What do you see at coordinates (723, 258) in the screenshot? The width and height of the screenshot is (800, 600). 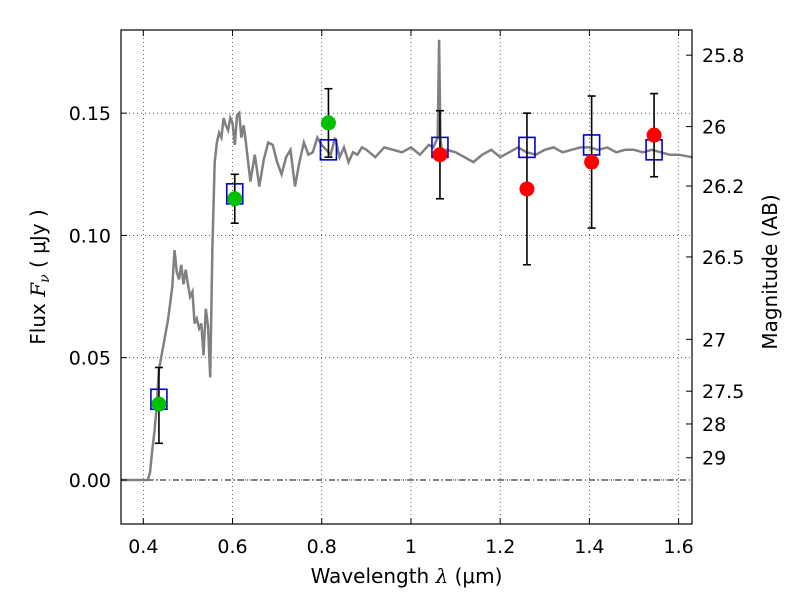 I see `y2-tick-label: 26.5` at bounding box center [723, 258].